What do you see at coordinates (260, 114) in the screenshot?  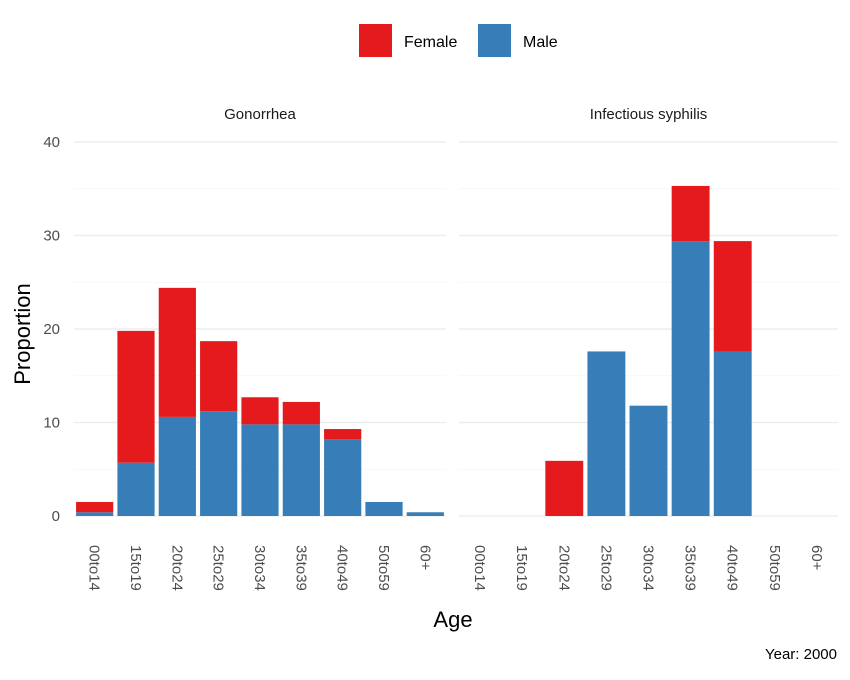 I see `panel-title: Gonorrhea` at bounding box center [260, 114].